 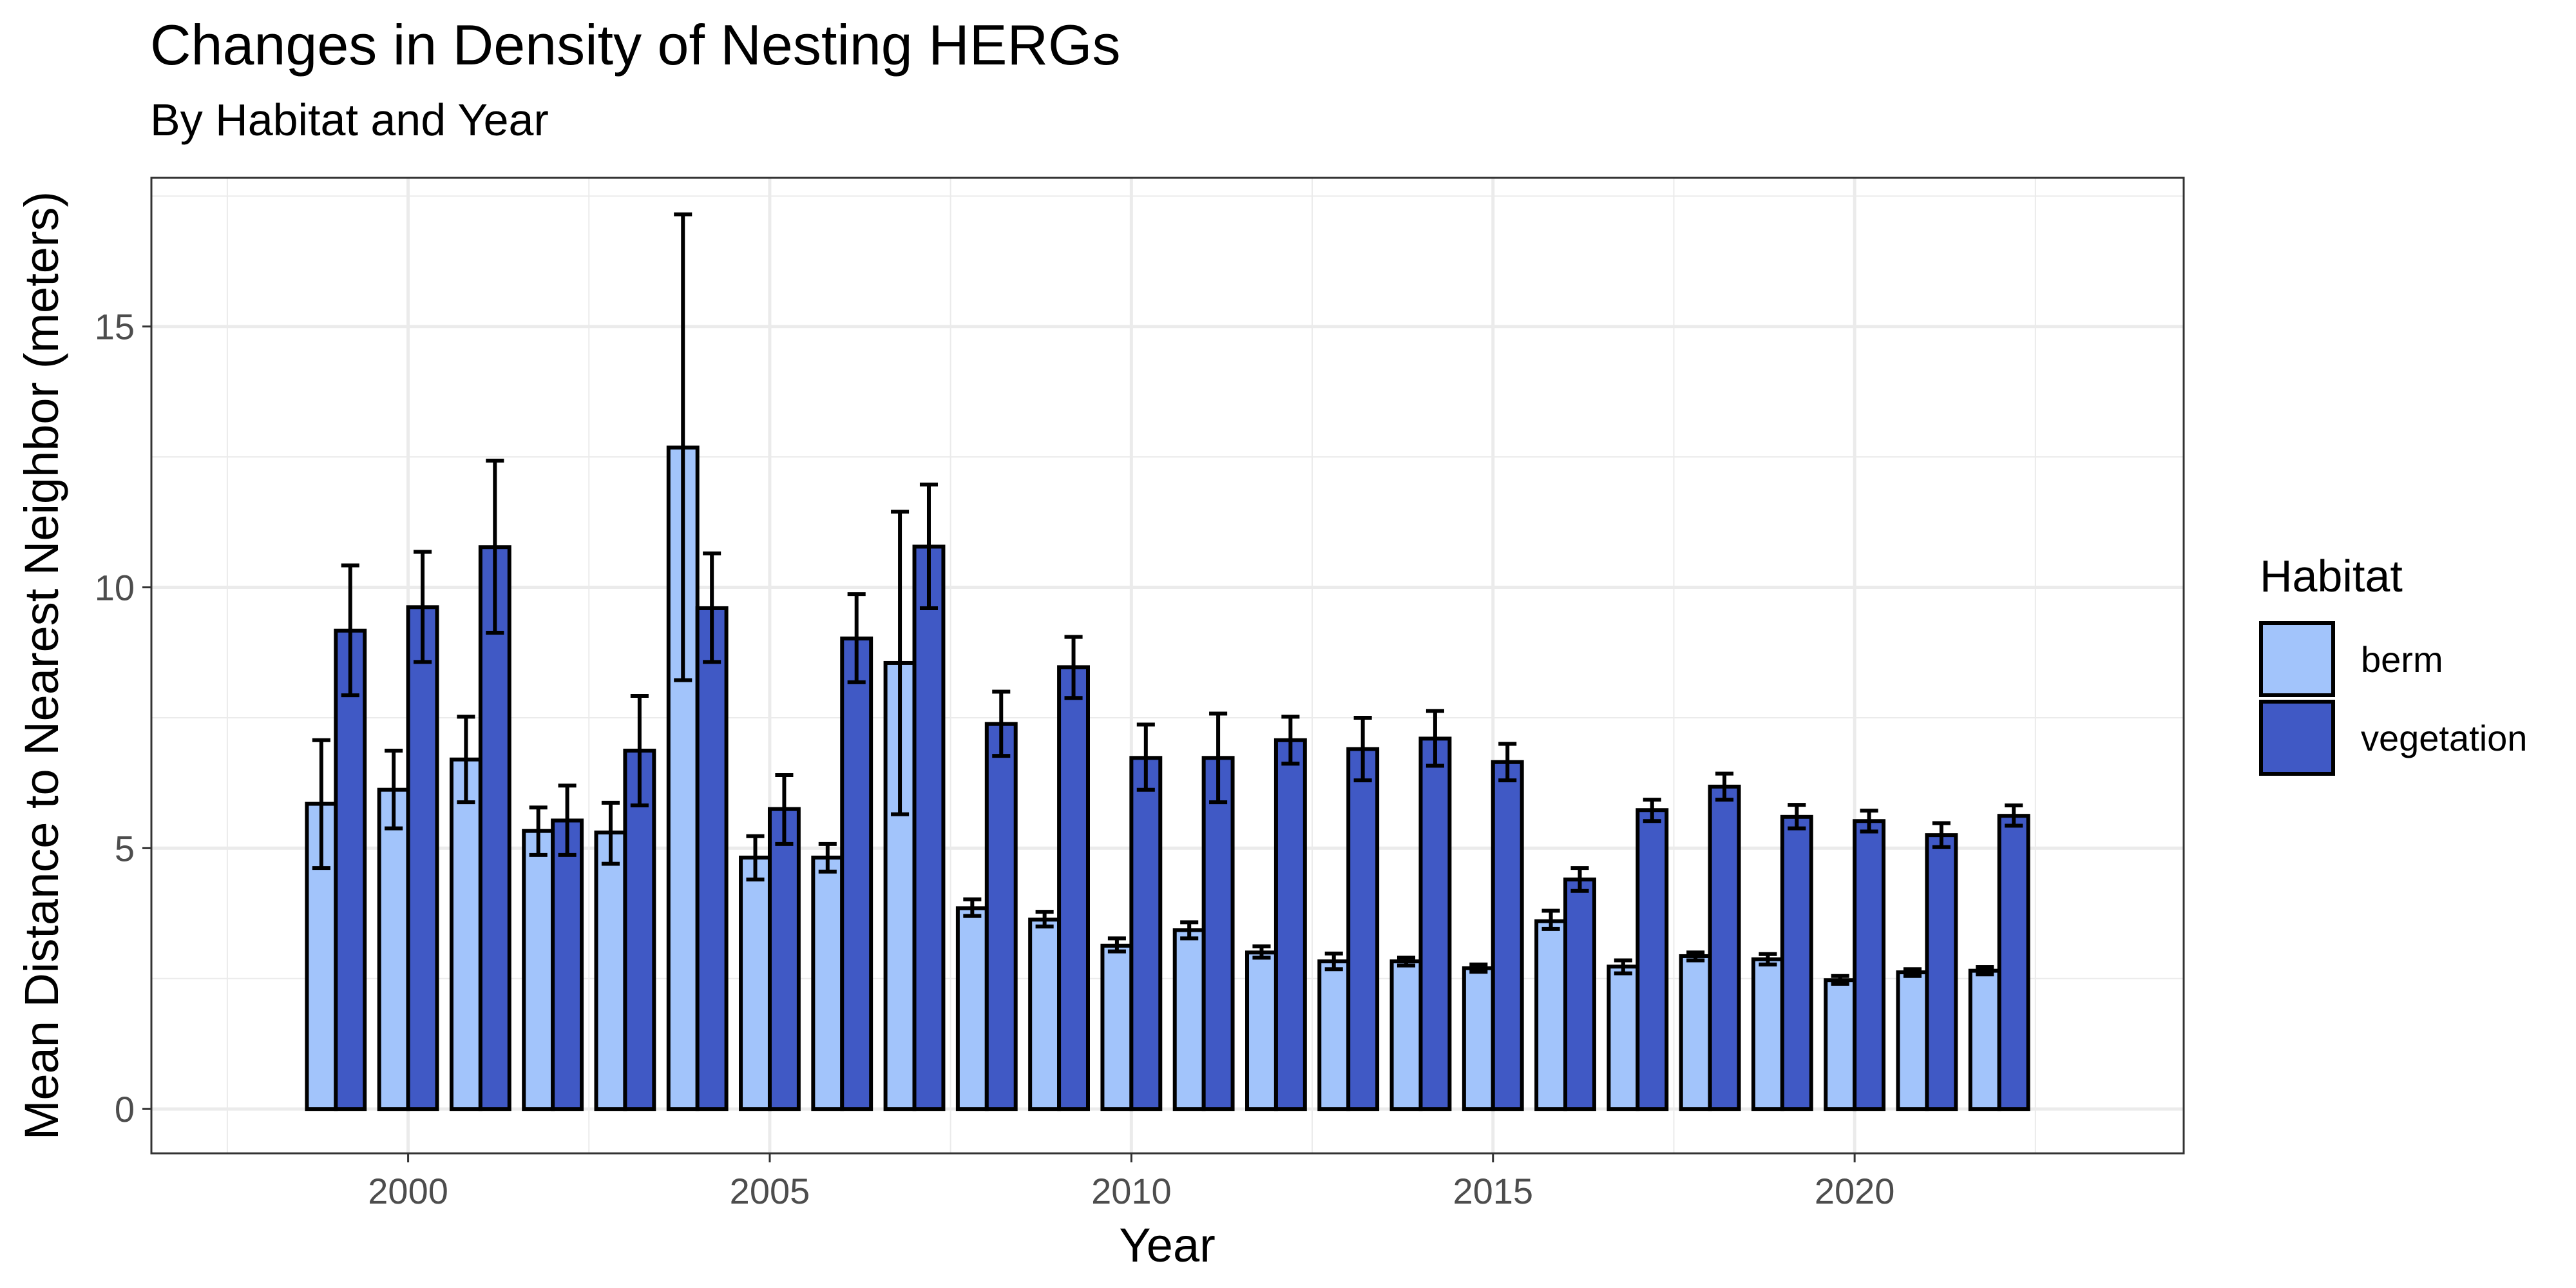 What do you see at coordinates (828, 983) in the screenshot?
I see `bar-berm-2006` at bounding box center [828, 983].